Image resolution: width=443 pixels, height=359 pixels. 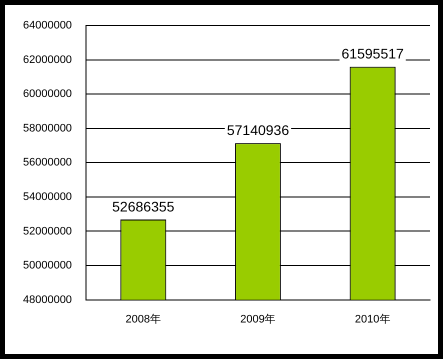 What do you see at coordinates (47, 300) in the screenshot?
I see `y-tick-label: 48000000` at bounding box center [47, 300].